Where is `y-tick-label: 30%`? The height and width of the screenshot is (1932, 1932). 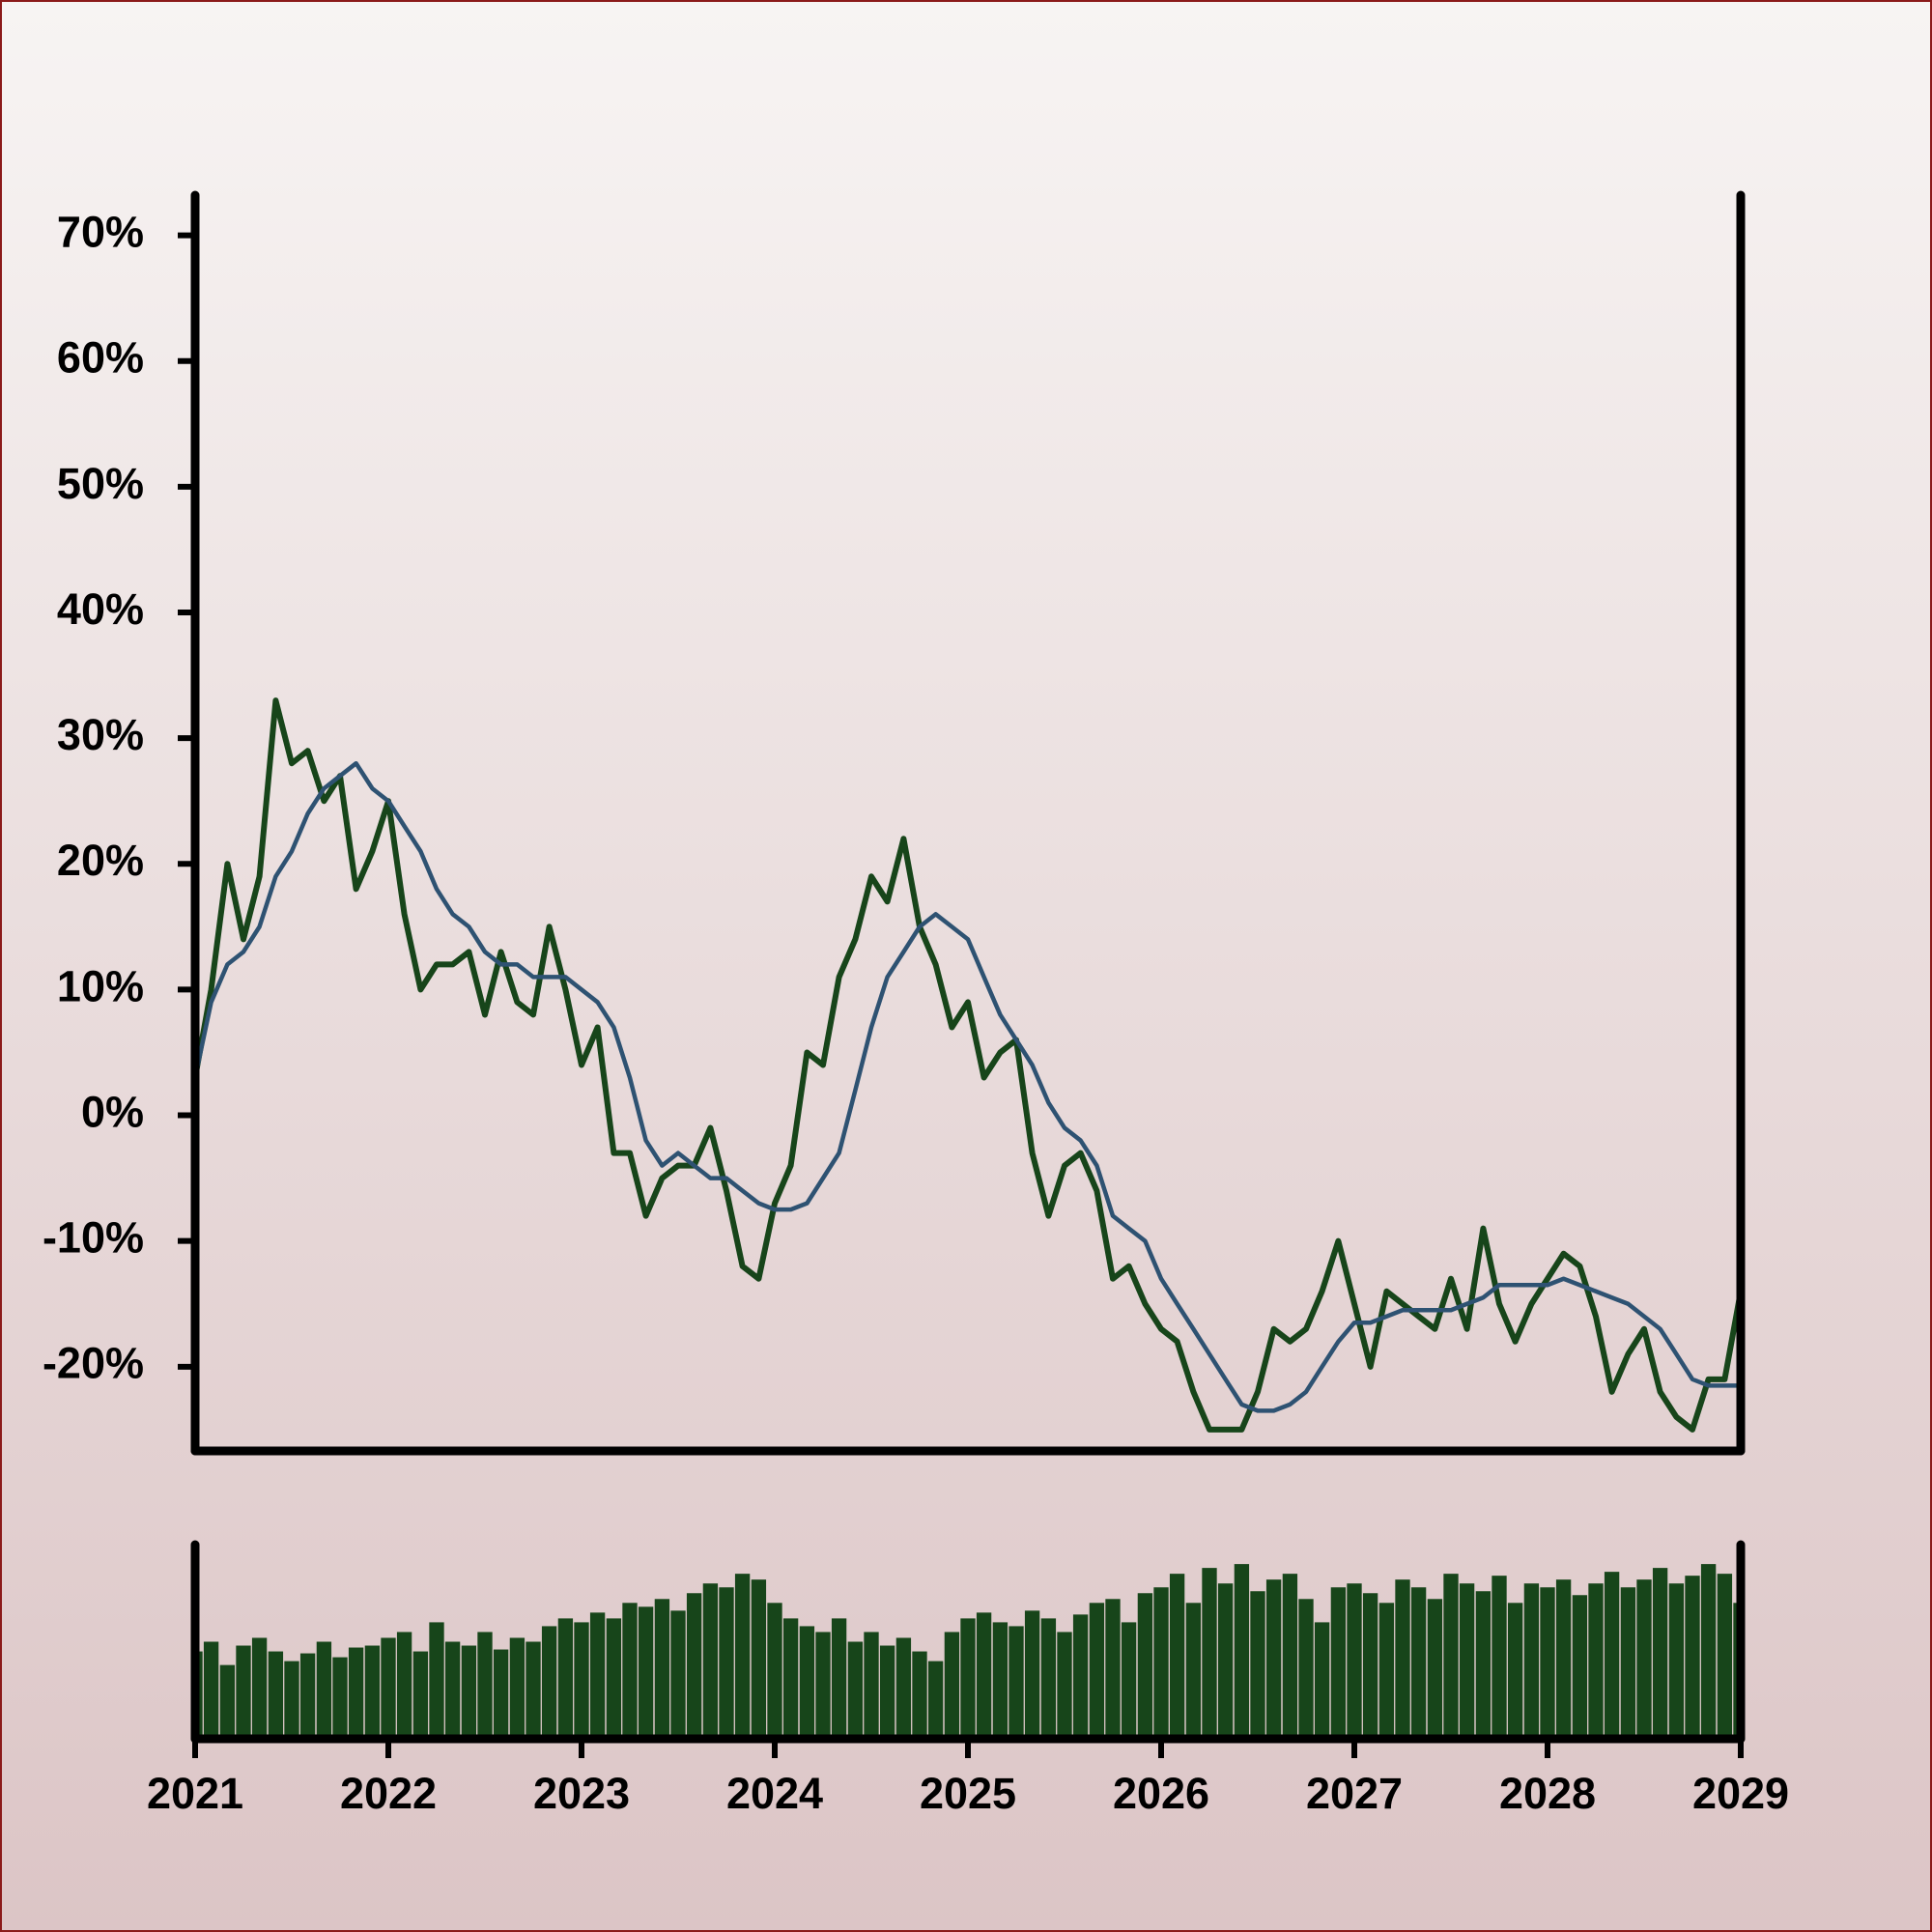
y-tick-label: 30% is located at coordinates (100, 734).